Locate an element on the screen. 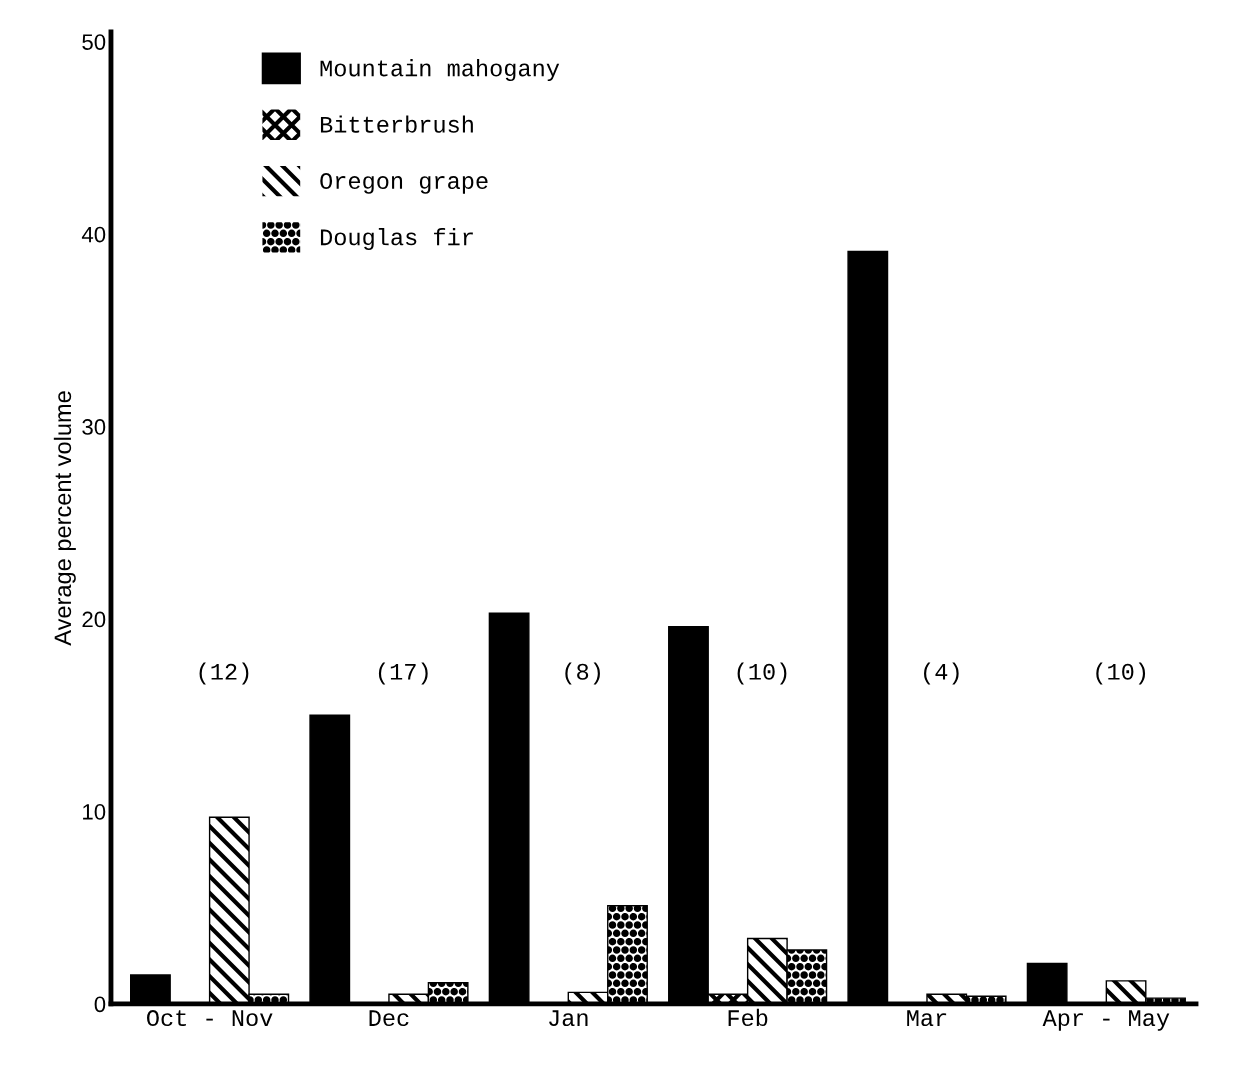  y-tick-label: 20 is located at coordinates (94, 619).